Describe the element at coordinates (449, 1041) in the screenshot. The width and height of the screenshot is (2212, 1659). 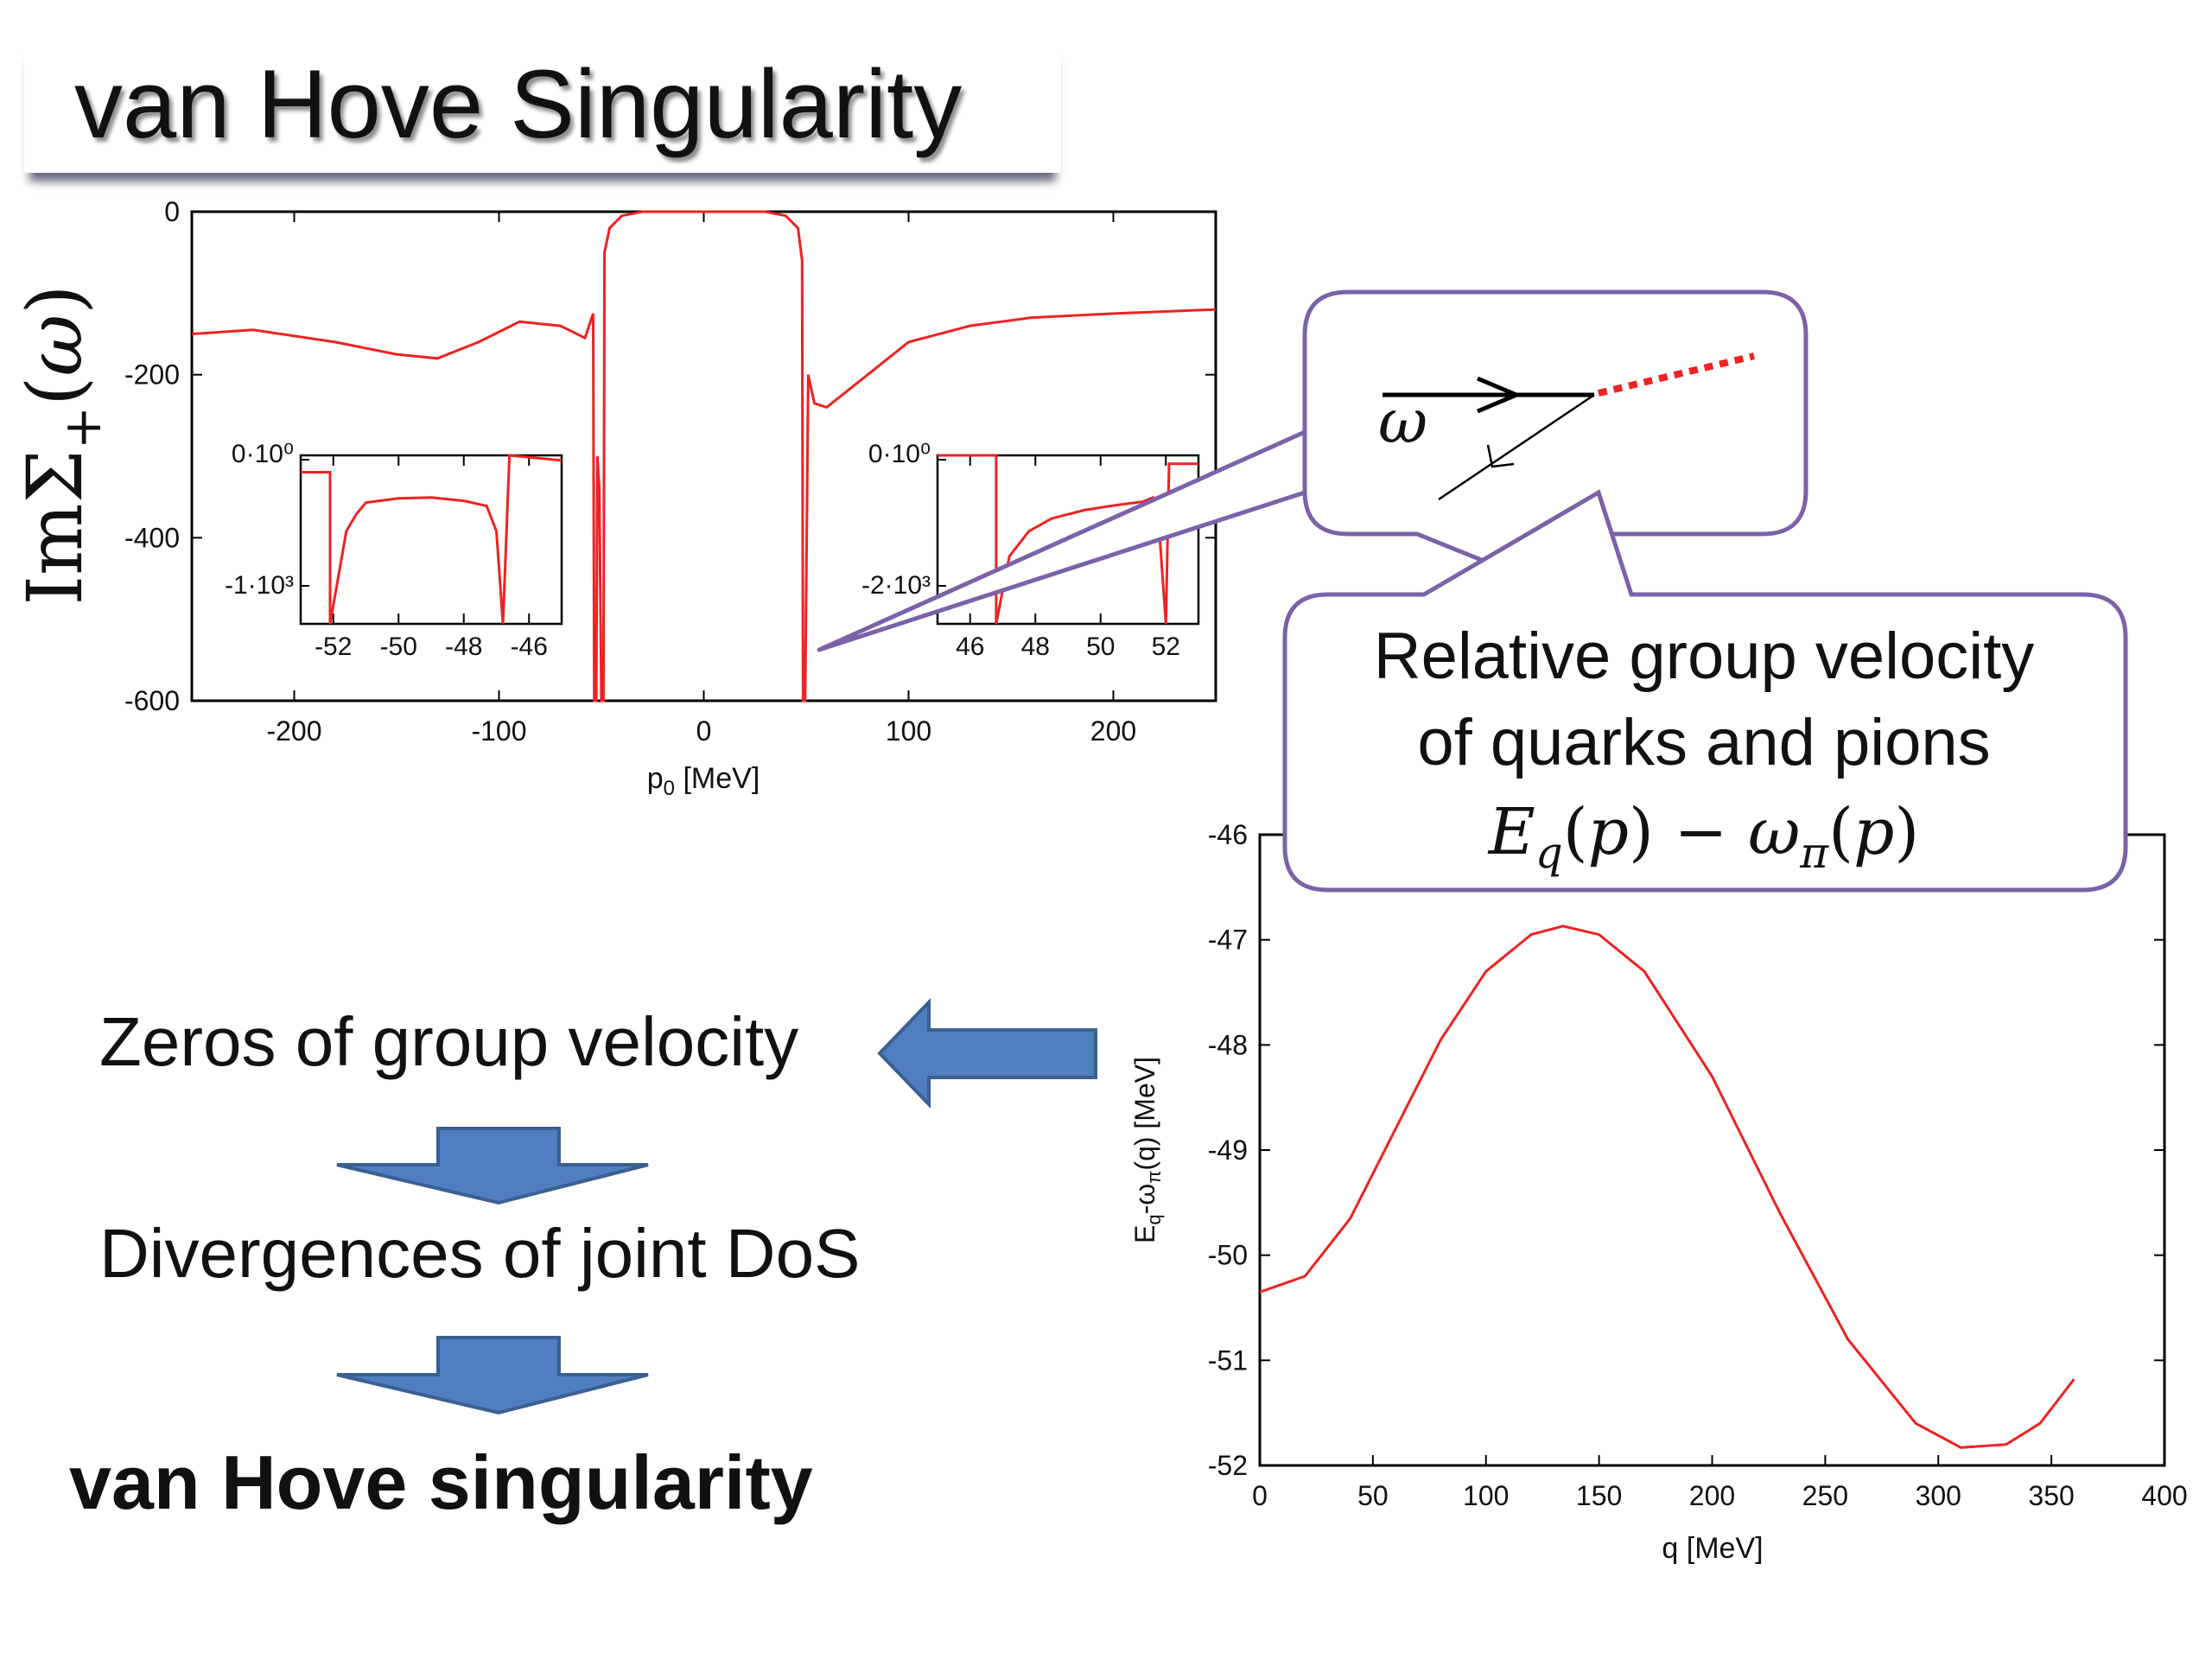
I see `step-zeros-group-velocity: Zeros of group velocity` at that location.